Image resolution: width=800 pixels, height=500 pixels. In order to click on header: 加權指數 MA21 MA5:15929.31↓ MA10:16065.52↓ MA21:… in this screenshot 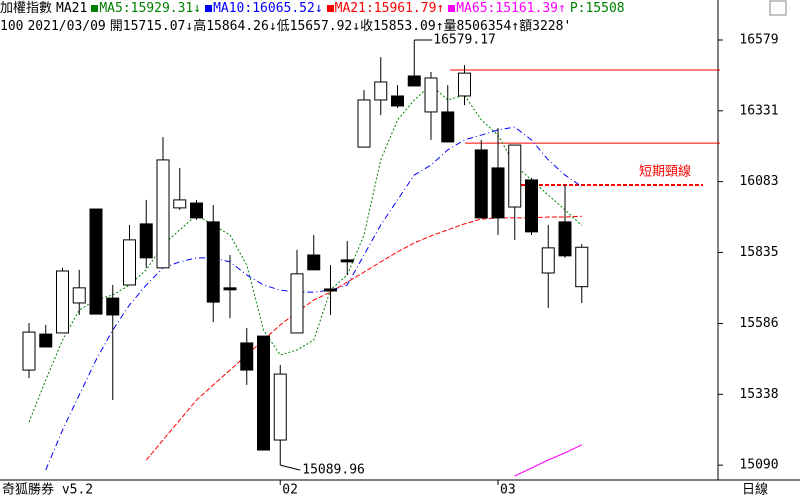, I will do `click(358, 18)`.